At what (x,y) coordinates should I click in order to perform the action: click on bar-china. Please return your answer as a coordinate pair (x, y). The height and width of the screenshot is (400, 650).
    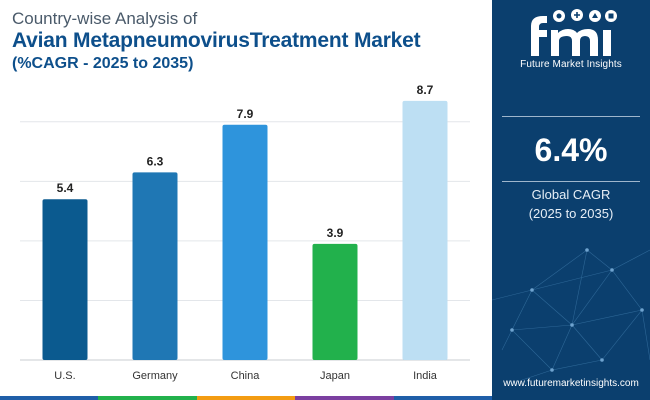
    Looking at the image, I should click on (245, 242).